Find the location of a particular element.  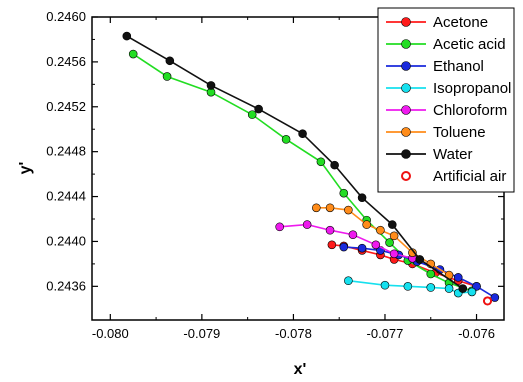

x-axis-title: x' is located at coordinates (300, 369).